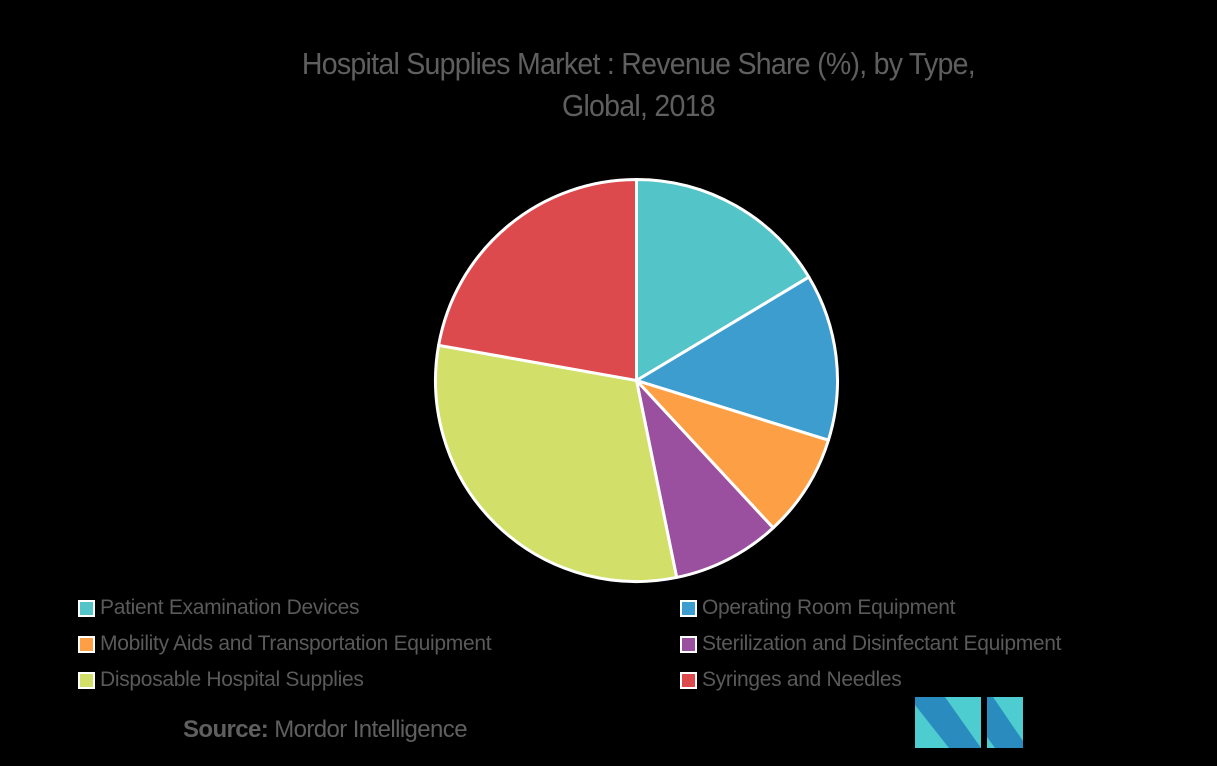 This screenshot has height=766, width=1217. What do you see at coordinates (230, 607) in the screenshot?
I see `legend-label: Patient Examination Devices` at bounding box center [230, 607].